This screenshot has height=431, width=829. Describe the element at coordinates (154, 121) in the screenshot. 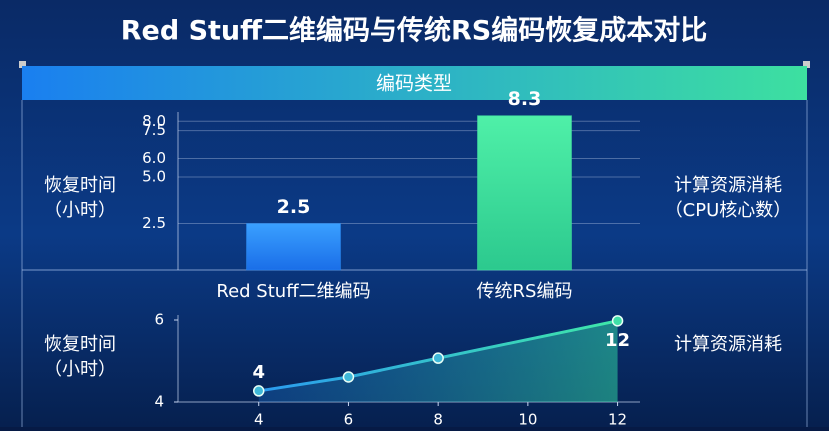

I see `y-tick-label: 8.0` at that location.